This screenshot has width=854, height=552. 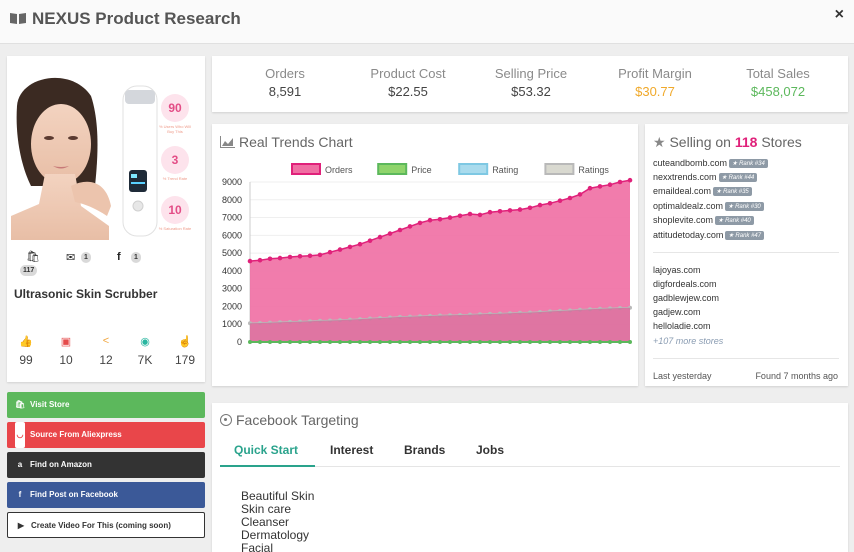 What do you see at coordinates (71, 258) in the screenshot?
I see `email-icon: ✉` at bounding box center [71, 258].